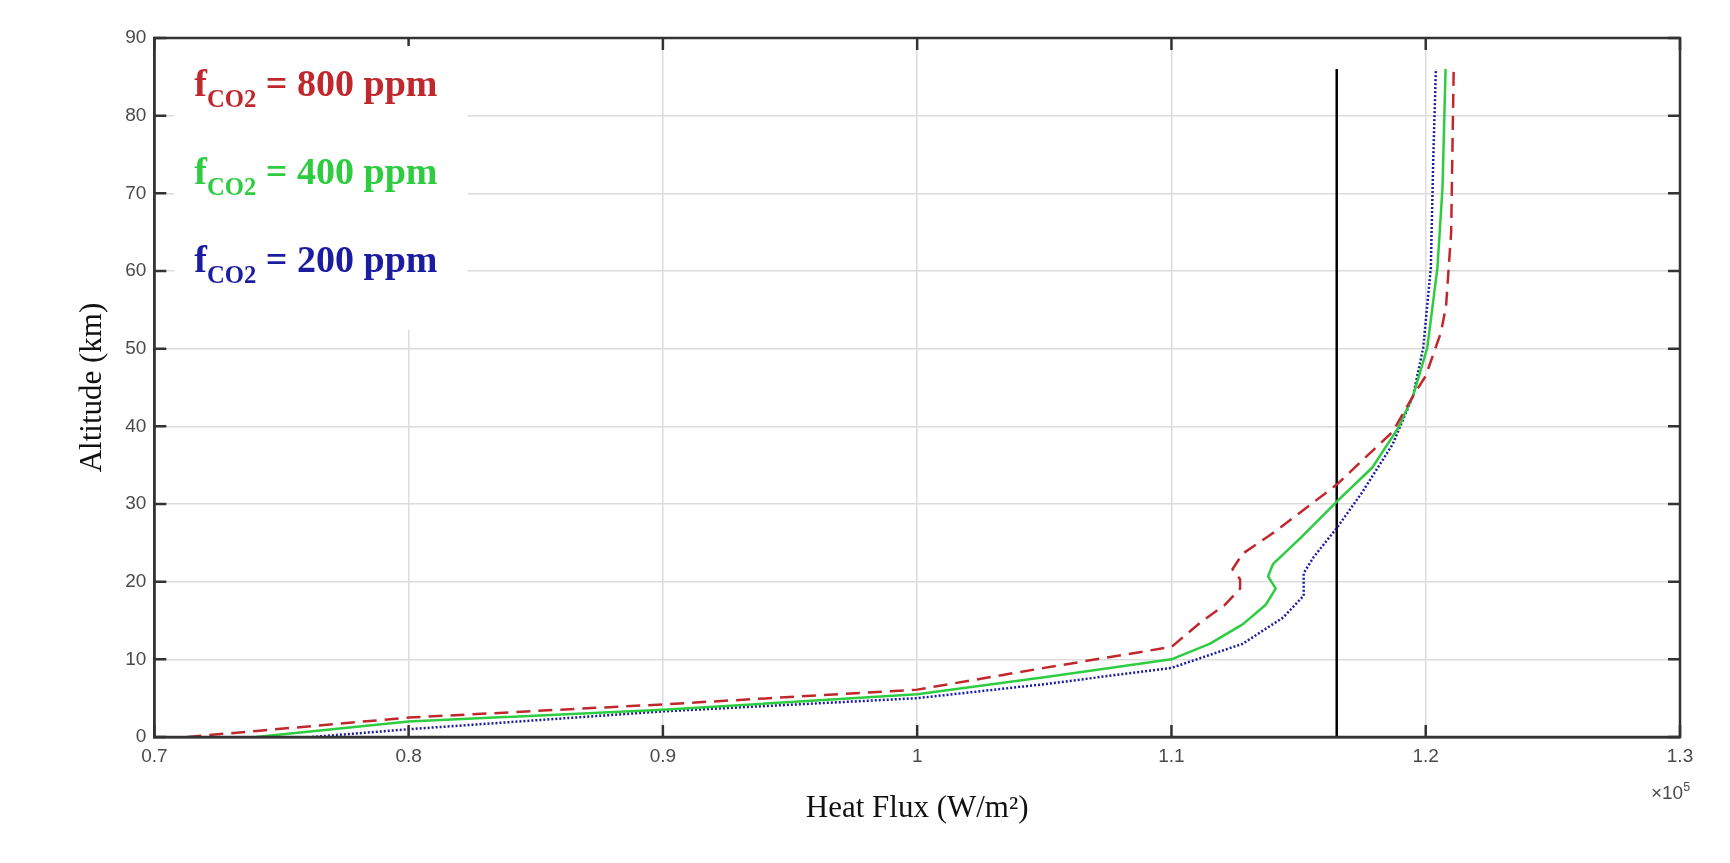  What do you see at coordinates (136, 37) in the screenshot?
I see `y-tick-label: 90` at bounding box center [136, 37].